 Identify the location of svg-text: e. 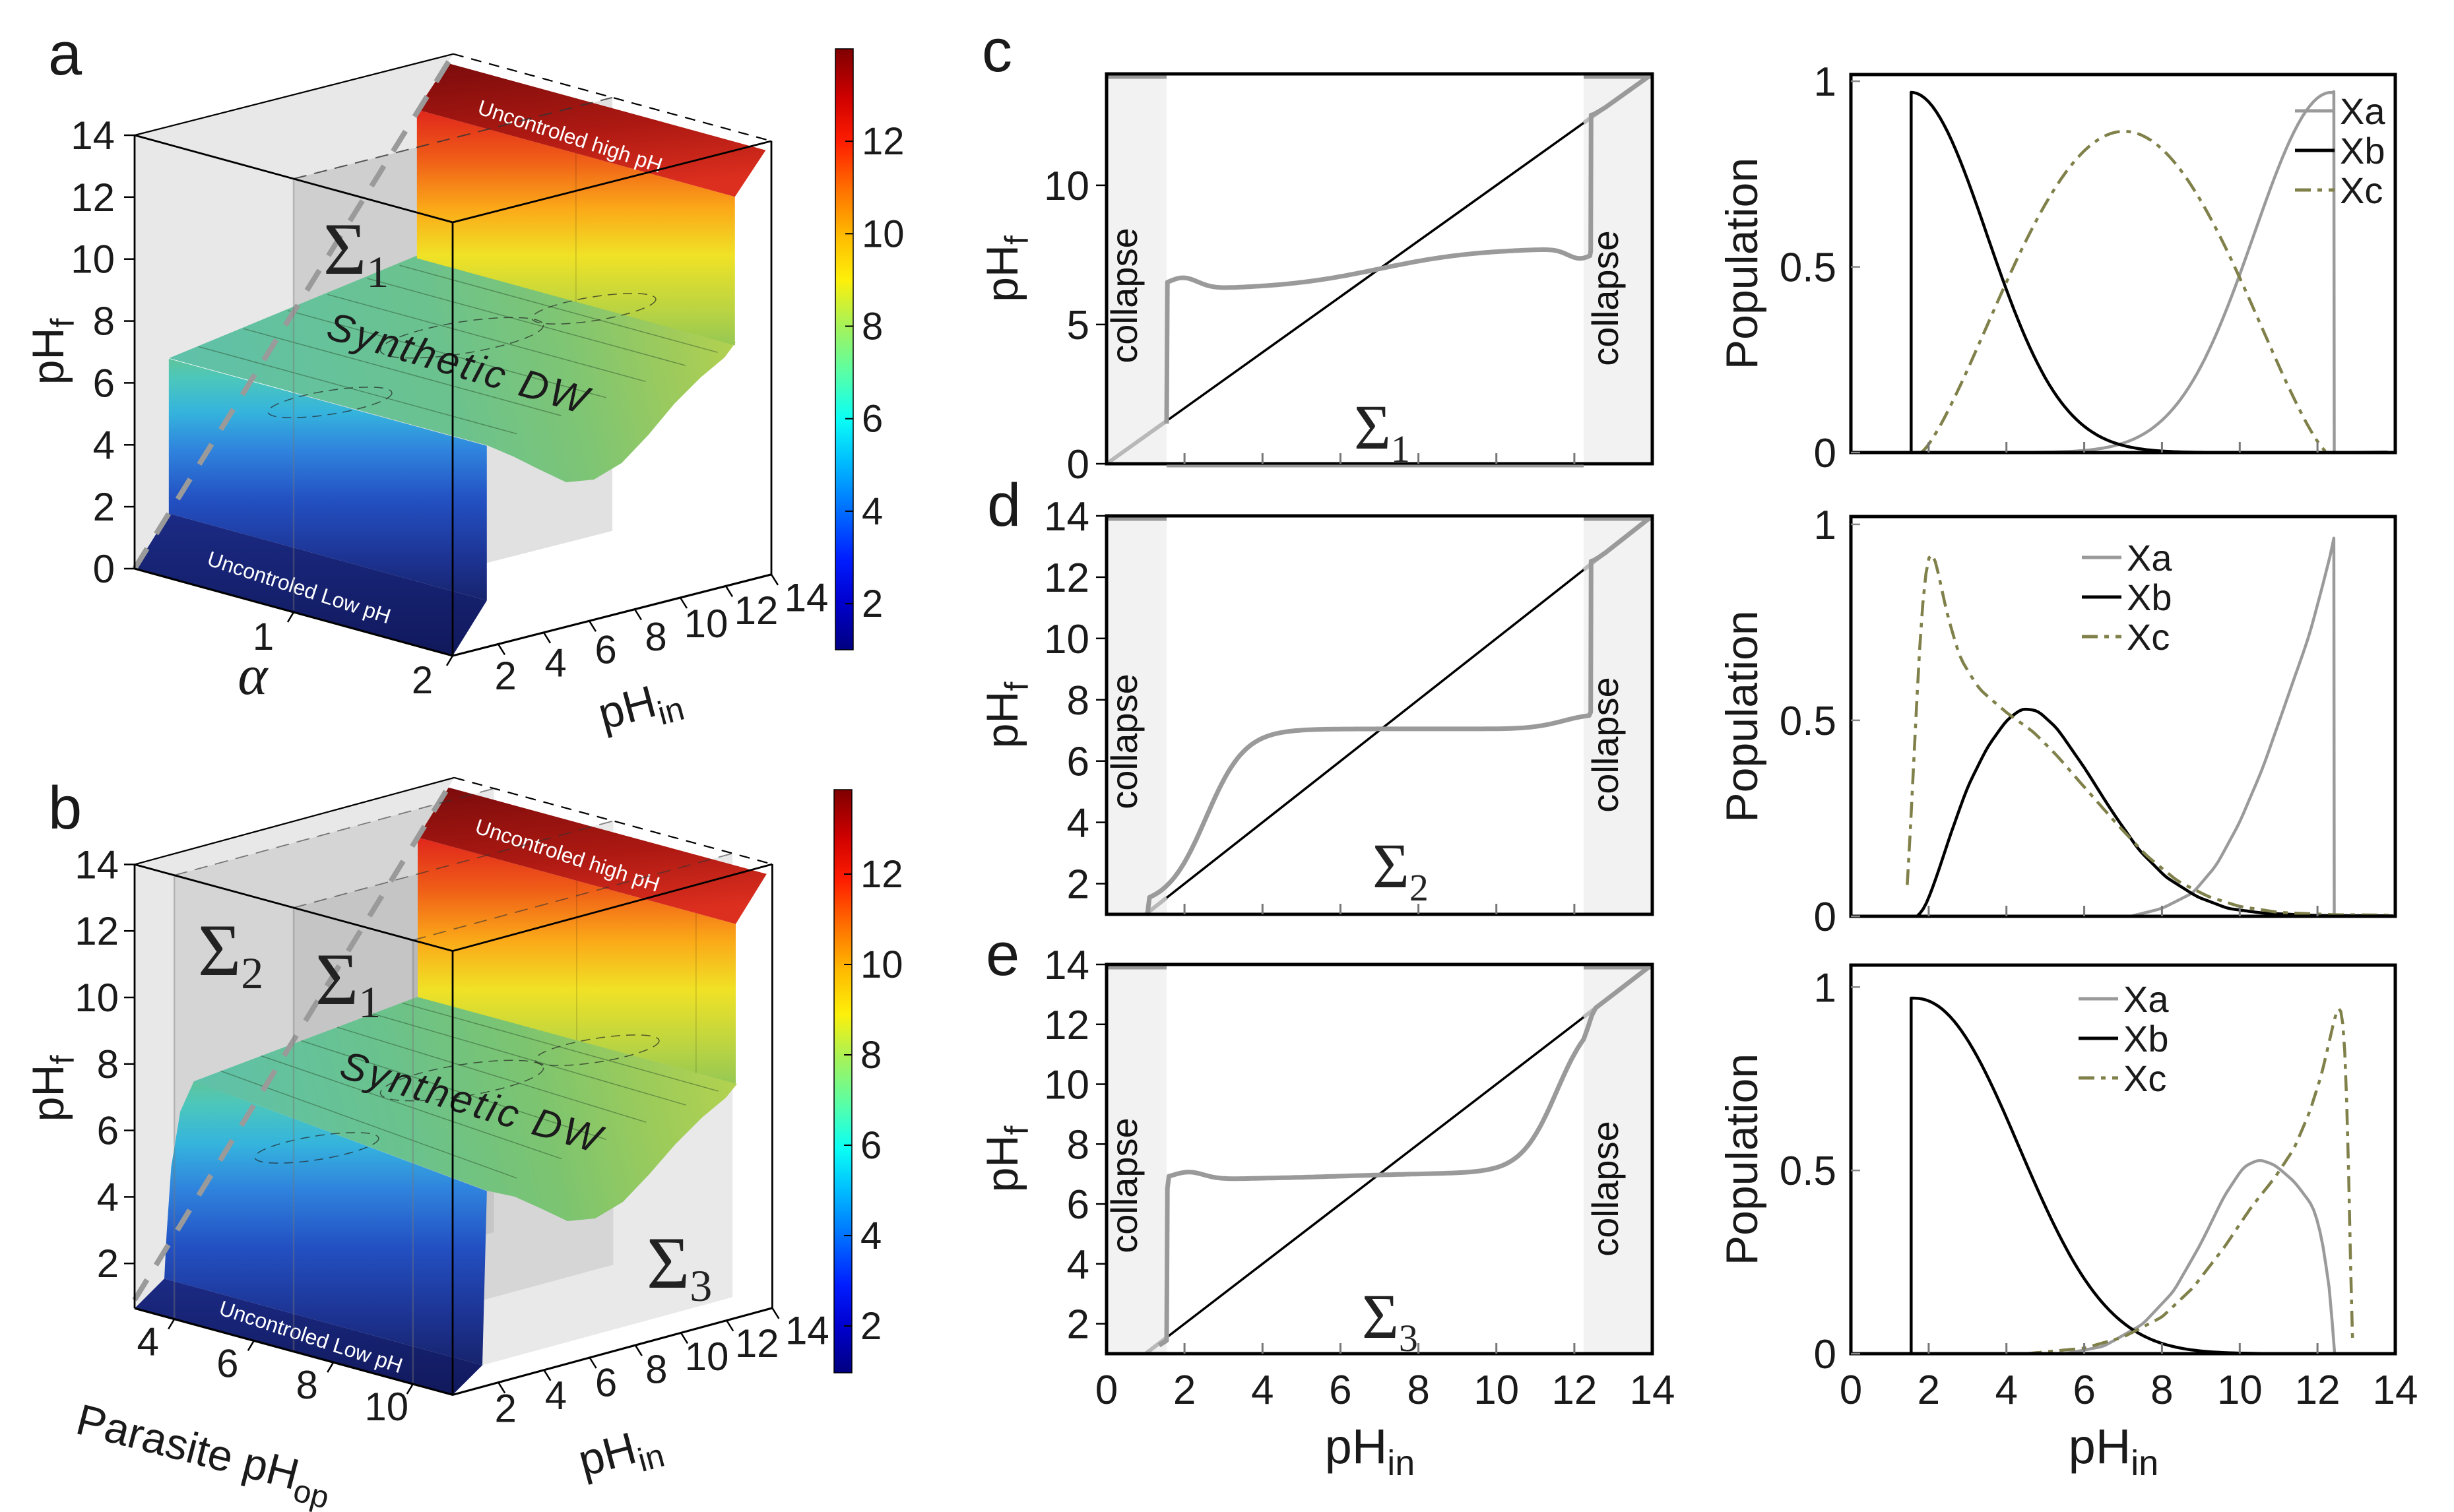
(1002, 954).